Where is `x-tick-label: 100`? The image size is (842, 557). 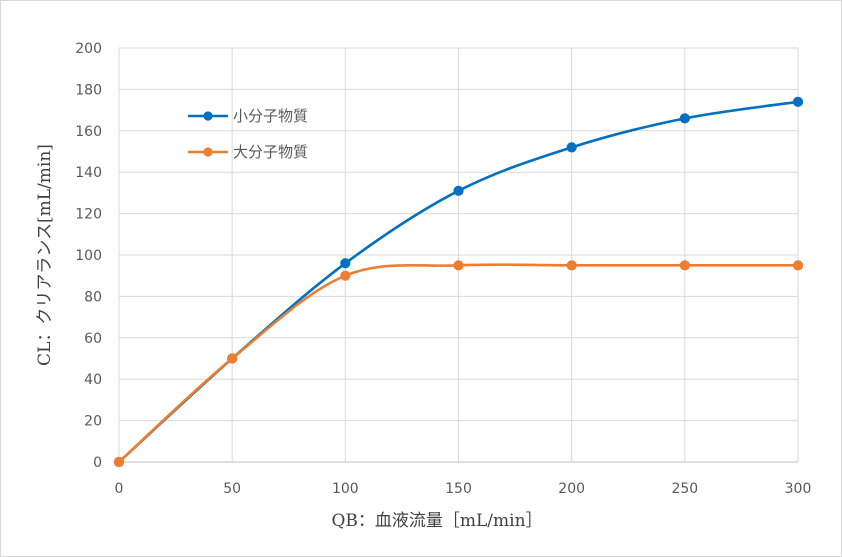 x-tick-label: 100 is located at coordinates (345, 489).